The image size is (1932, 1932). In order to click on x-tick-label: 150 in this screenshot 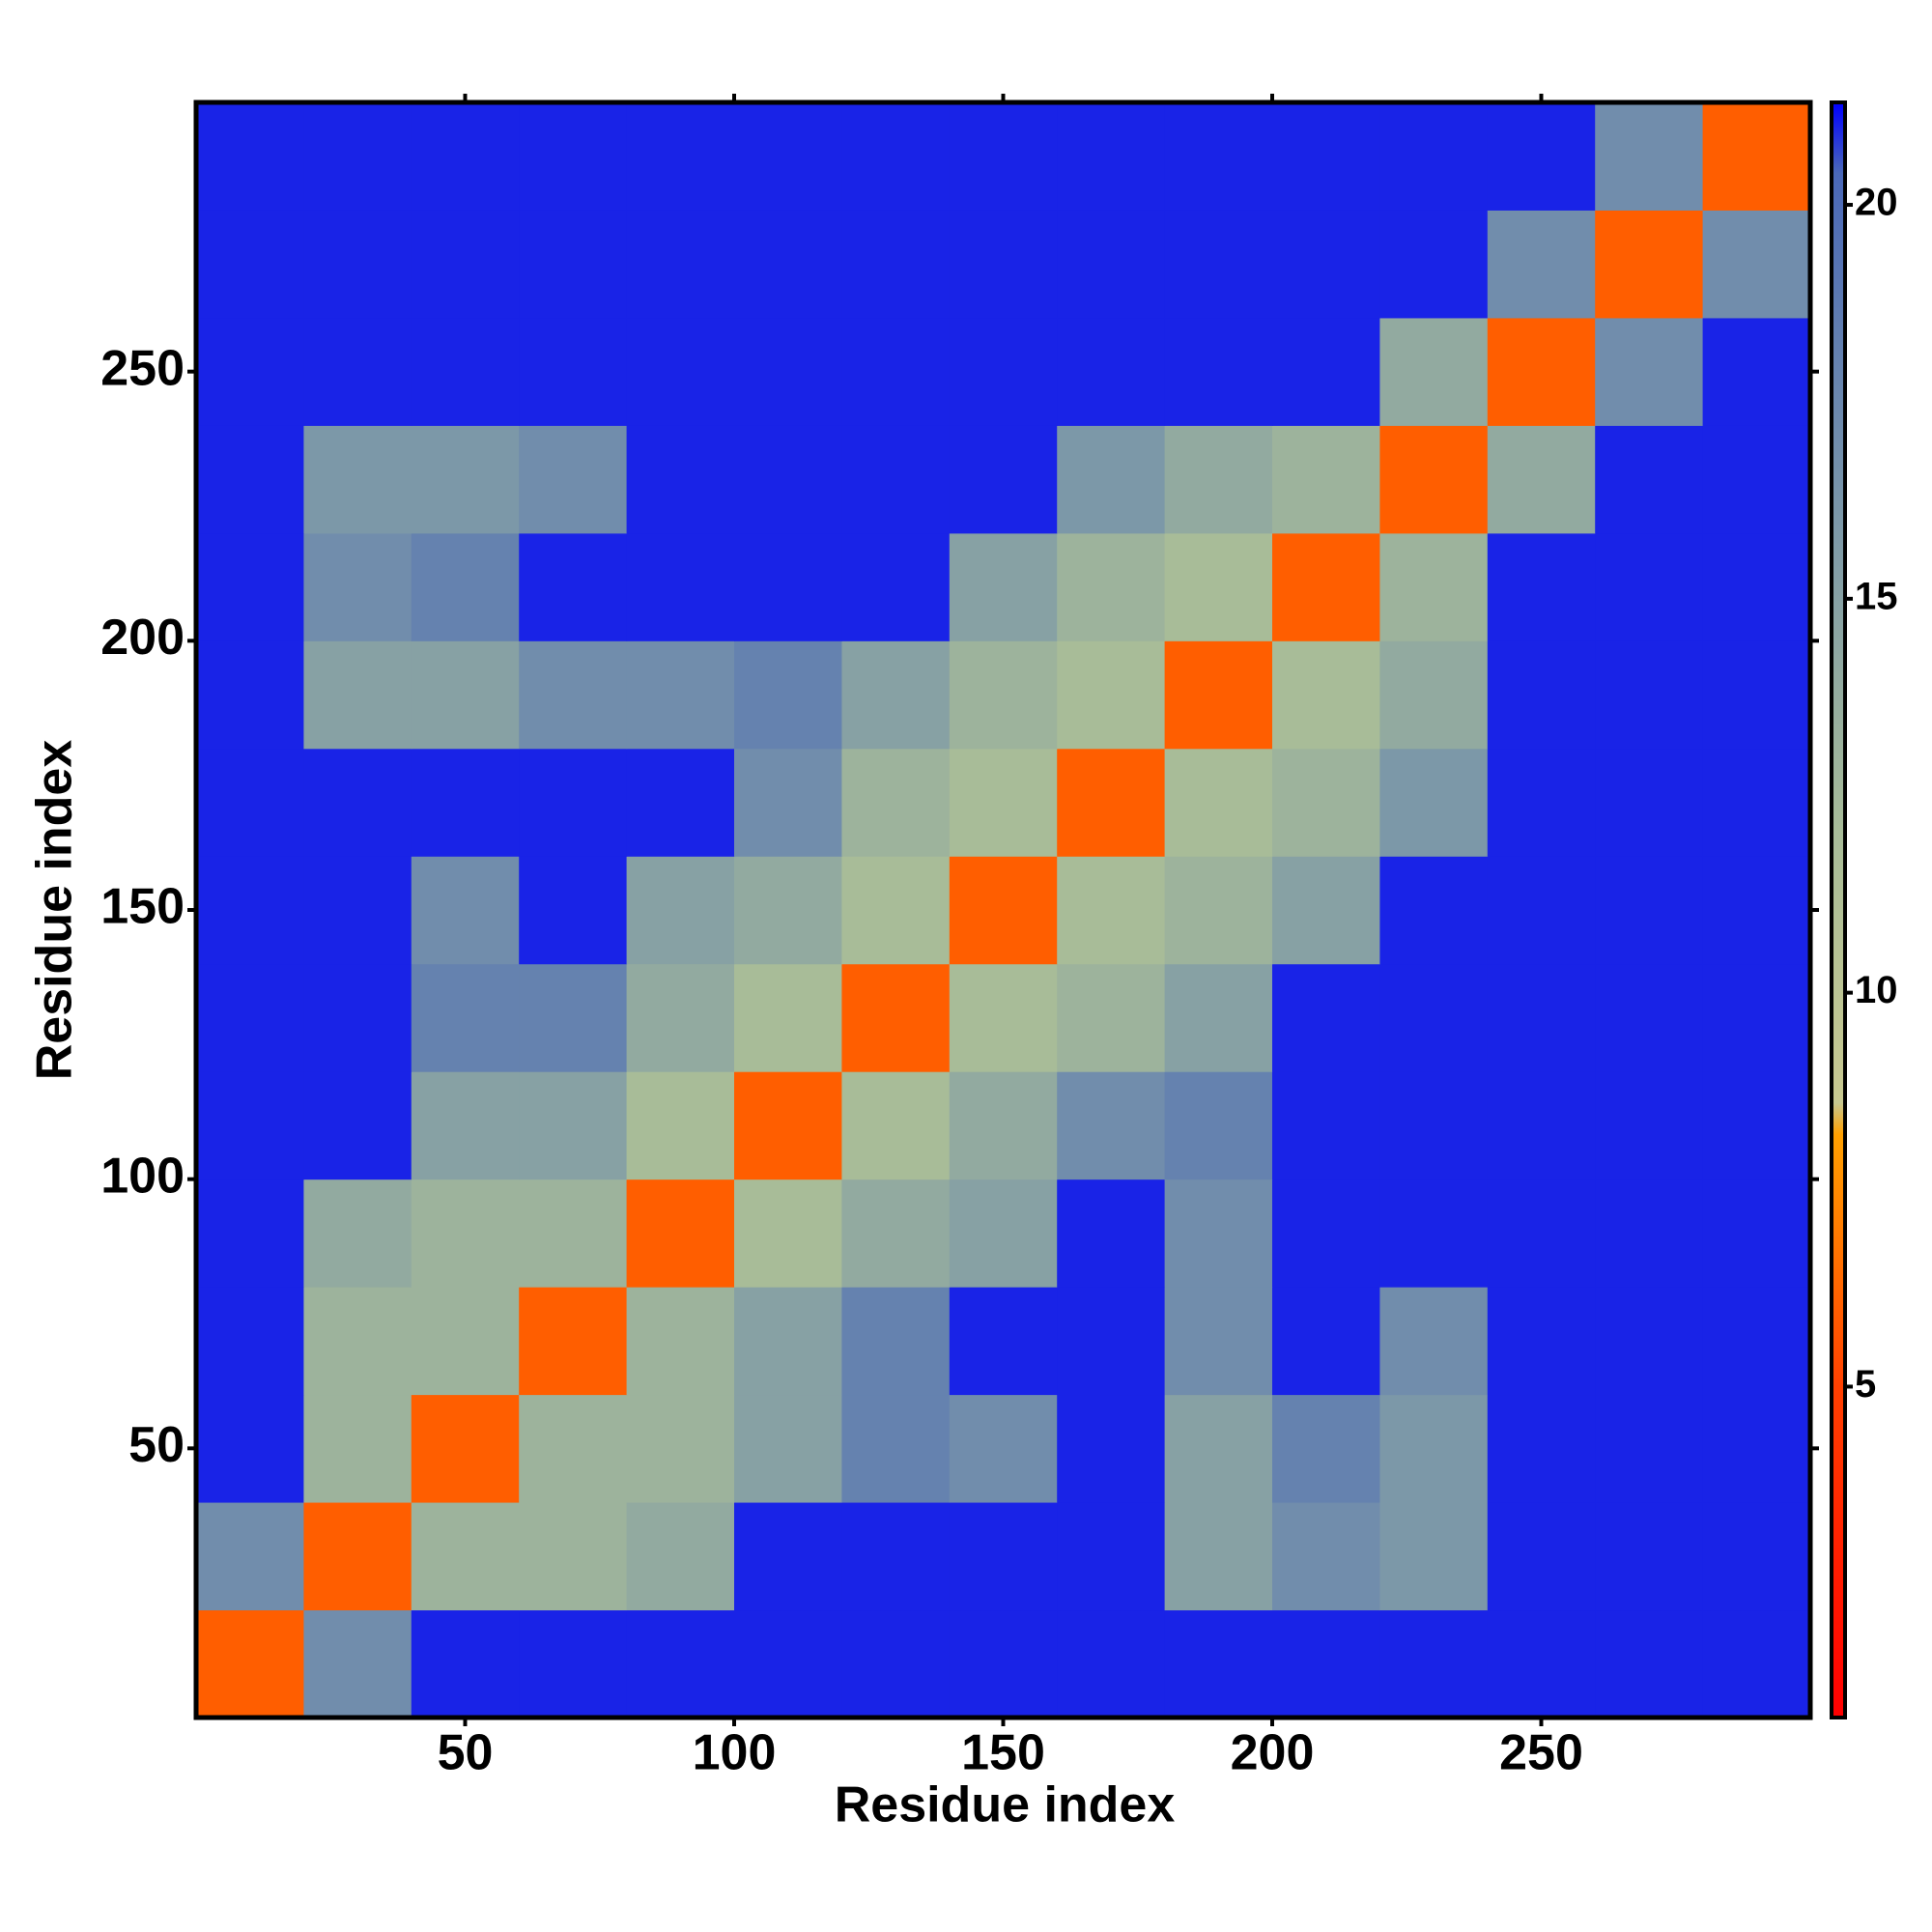, I will do `click(1003, 1753)`.